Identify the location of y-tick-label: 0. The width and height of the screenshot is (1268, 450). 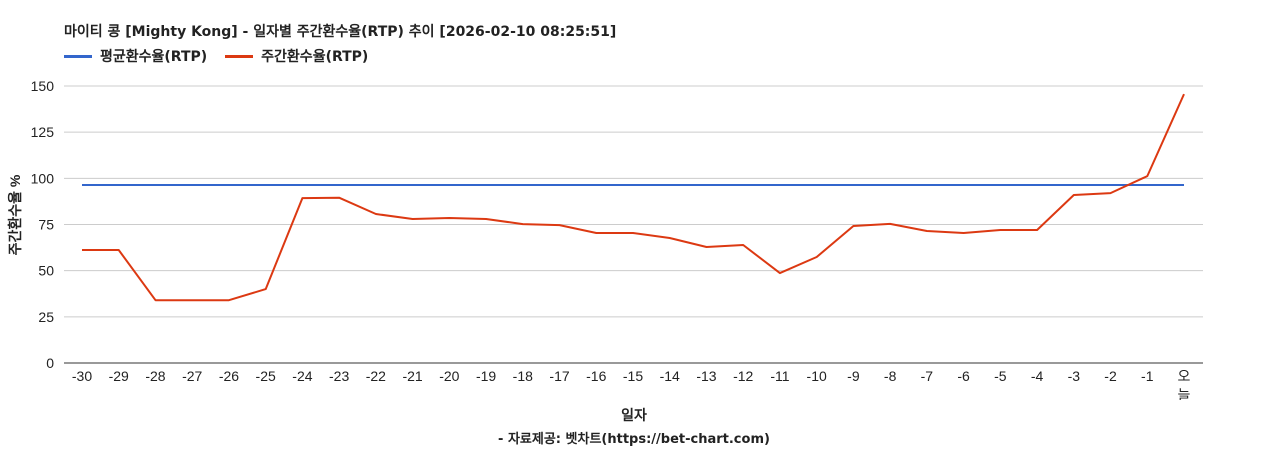
(50, 363).